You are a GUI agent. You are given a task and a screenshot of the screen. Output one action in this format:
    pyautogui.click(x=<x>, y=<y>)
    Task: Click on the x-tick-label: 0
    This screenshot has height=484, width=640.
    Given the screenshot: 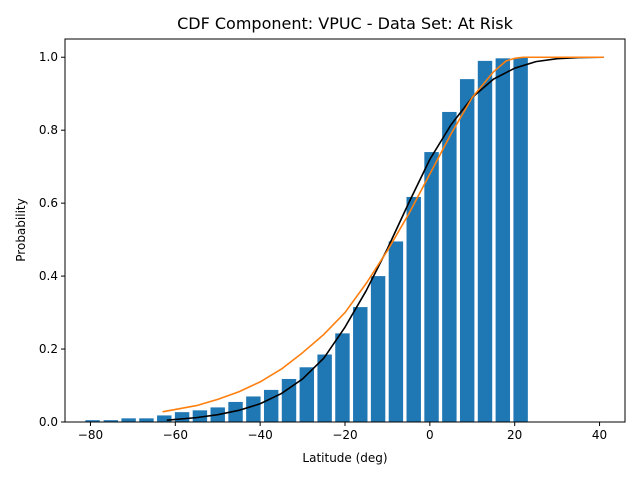 What is the action you would take?
    pyautogui.click(x=430, y=435)
    